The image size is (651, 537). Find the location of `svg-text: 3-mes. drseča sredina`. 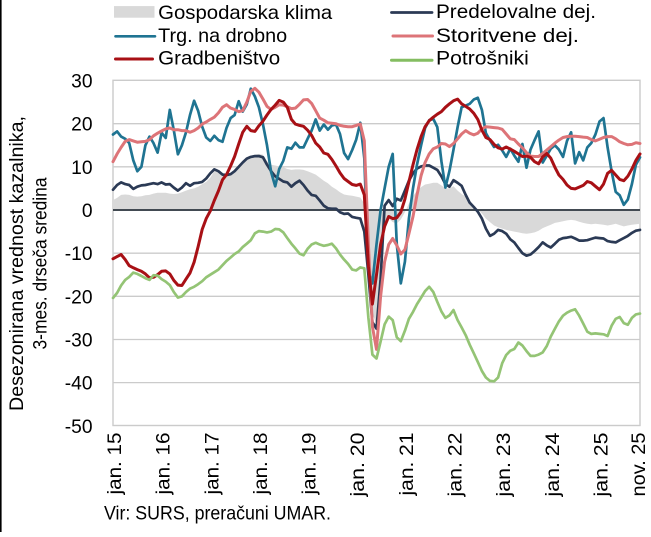

svg-text: 3-mes. drseča sredina is located at coordinates (41, 263).